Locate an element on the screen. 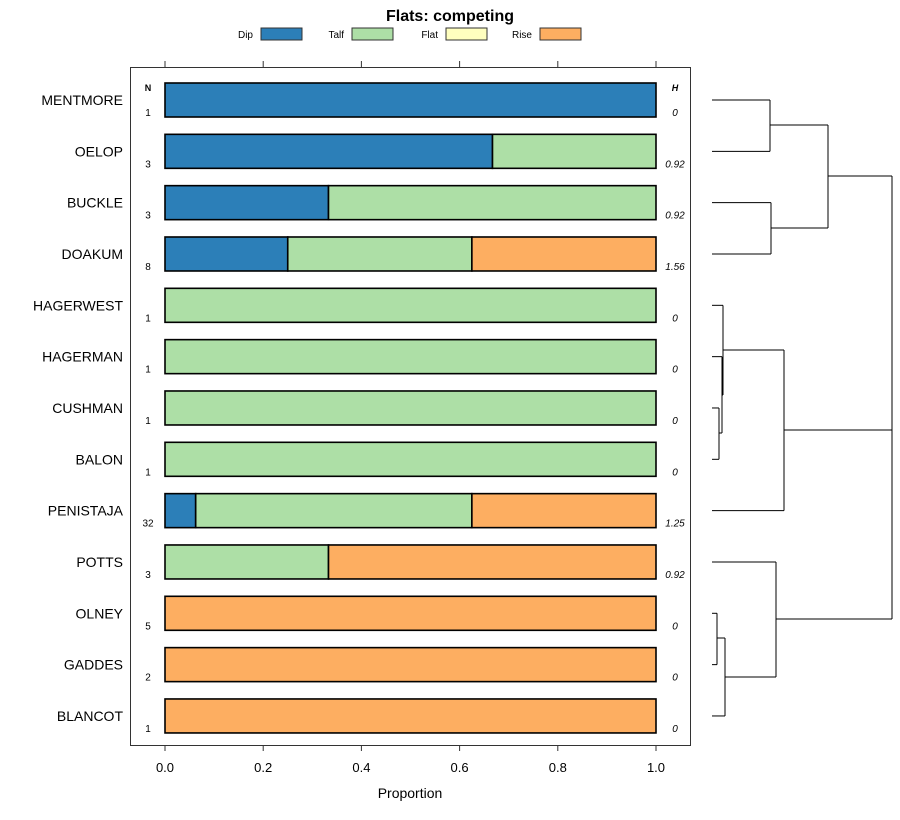 The height and width of the screenshot is (820, 900). x-tick-label: 0.4 is located at coordinates (361, 767).